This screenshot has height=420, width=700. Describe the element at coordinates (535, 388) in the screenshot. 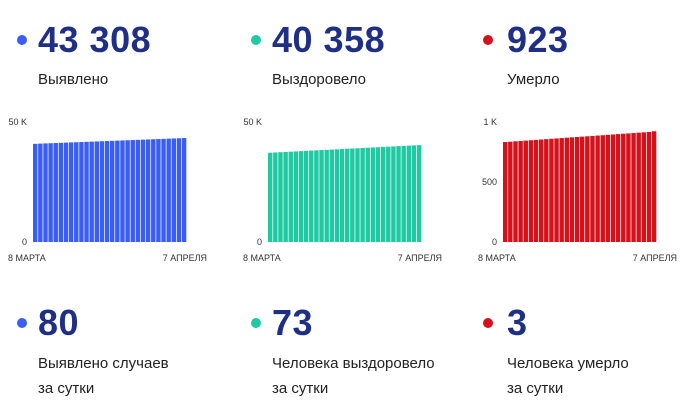

I see `deaths-daily-label-2: за сутки` at that location.